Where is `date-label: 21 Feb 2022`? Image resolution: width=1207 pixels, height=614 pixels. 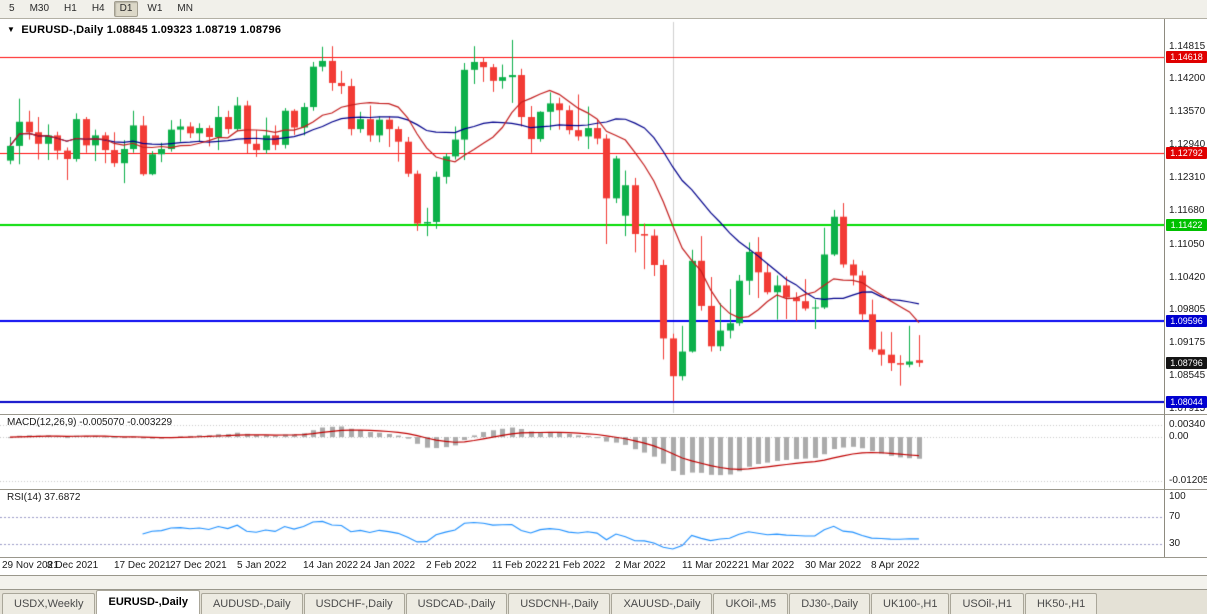 date-label: 21 Feb 2022 is located at coordinates (577, 565).